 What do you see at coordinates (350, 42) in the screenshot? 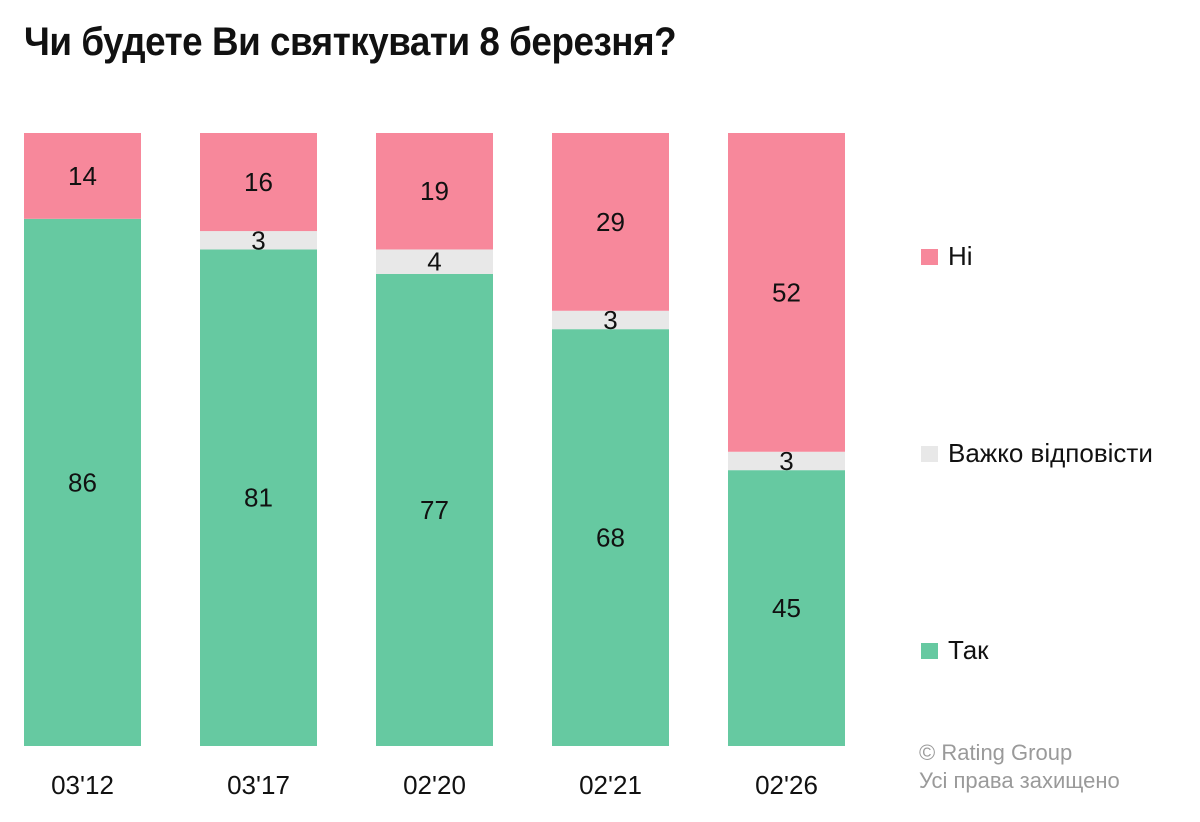
I see `chart-title: Чи будете Ви святкувати 8 березня?` at bounding box center [350, 42].